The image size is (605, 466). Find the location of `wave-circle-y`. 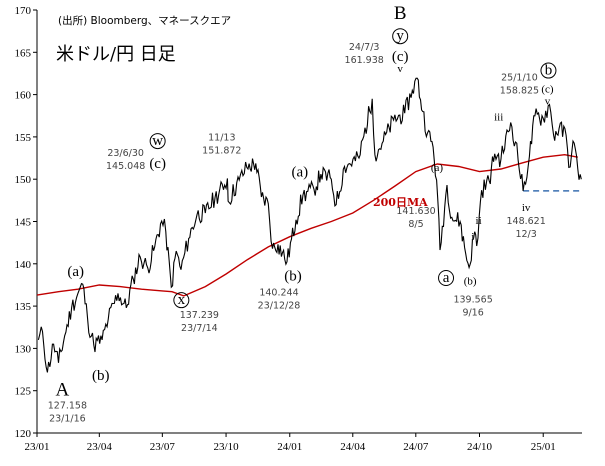

wave-circle-y is located at coordinates (400, 36).